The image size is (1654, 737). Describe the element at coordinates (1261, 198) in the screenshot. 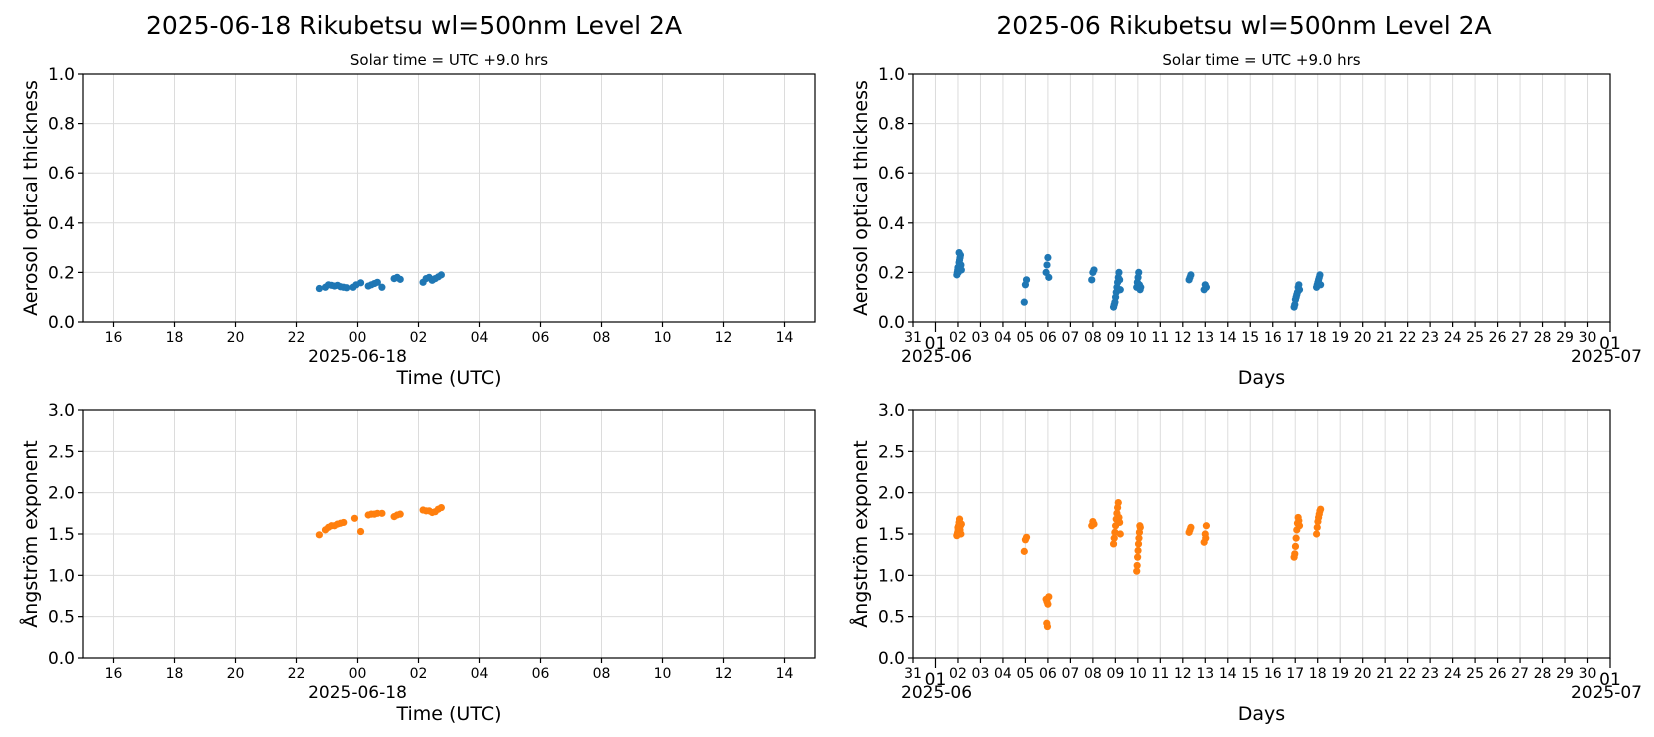

I see `monthly-aod-axes-frame` at that location.